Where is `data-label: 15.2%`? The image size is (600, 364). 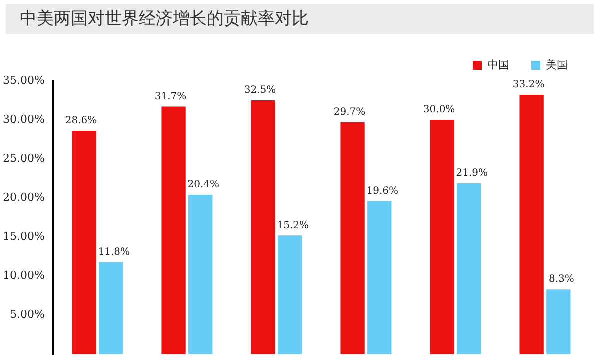 data-label: 15.2% is located at coordinates (293, 226).